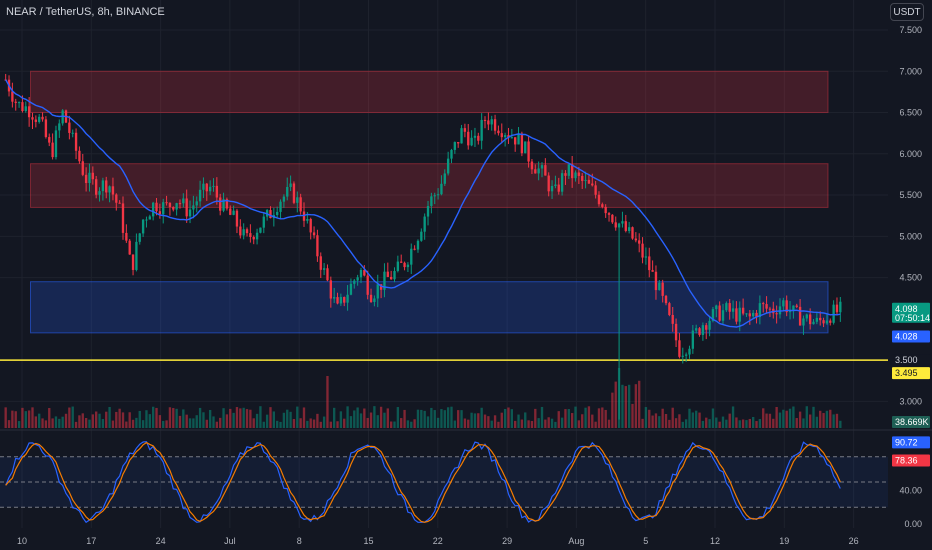 The width and height of the screenshot is (932, 550). I want to click on stoch-y-tick: 40.00, so click(910, 490).